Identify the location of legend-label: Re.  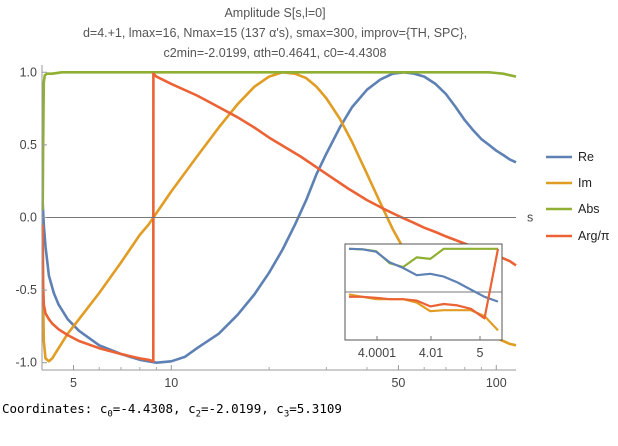
(586, 157).